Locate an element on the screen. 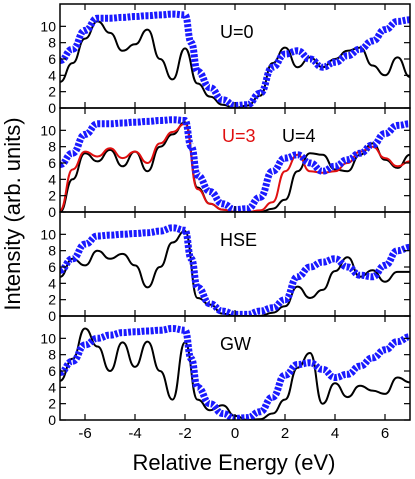  panel-label: HSE is located at coordinates (238, 240).